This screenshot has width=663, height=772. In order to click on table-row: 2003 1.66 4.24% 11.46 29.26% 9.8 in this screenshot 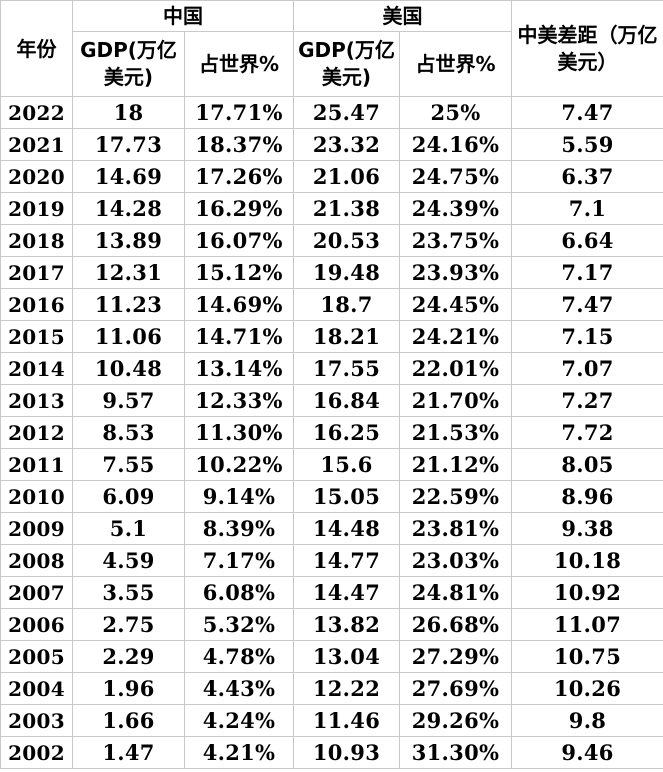, I will do `click(331, 720)`.